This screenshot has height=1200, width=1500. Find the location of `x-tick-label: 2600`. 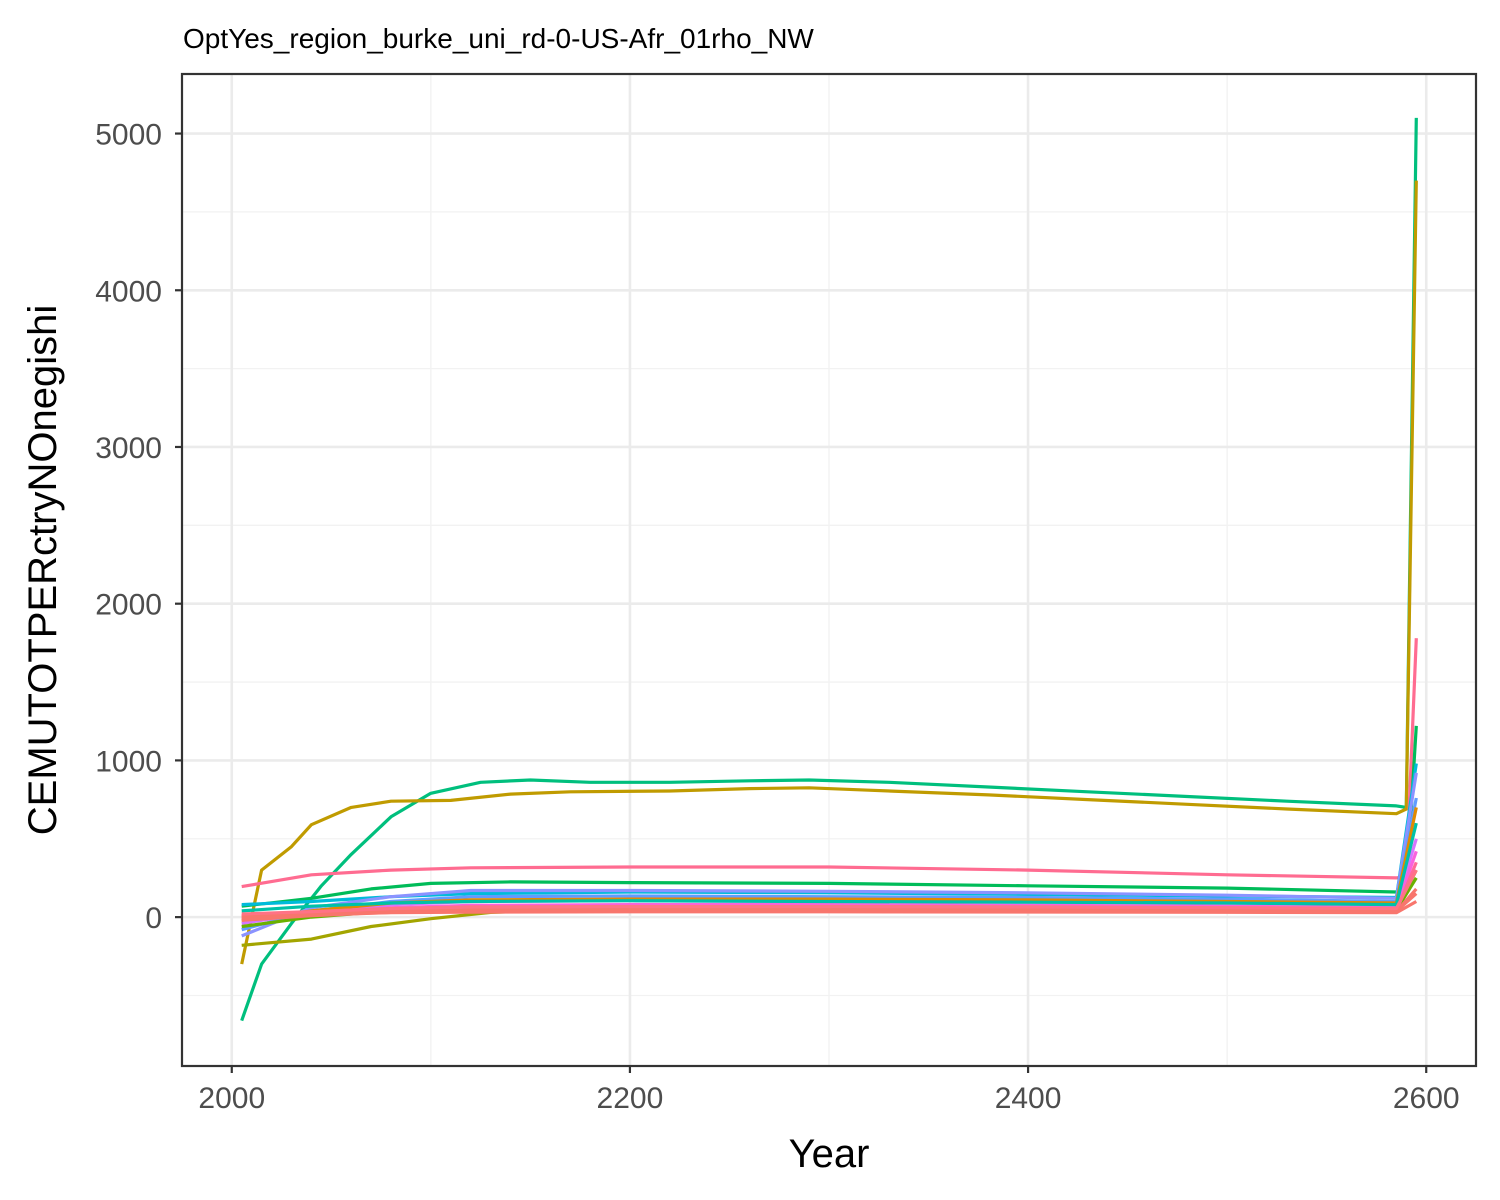

x-tick-label: 2600 is located at coordinates (1426, 1098).